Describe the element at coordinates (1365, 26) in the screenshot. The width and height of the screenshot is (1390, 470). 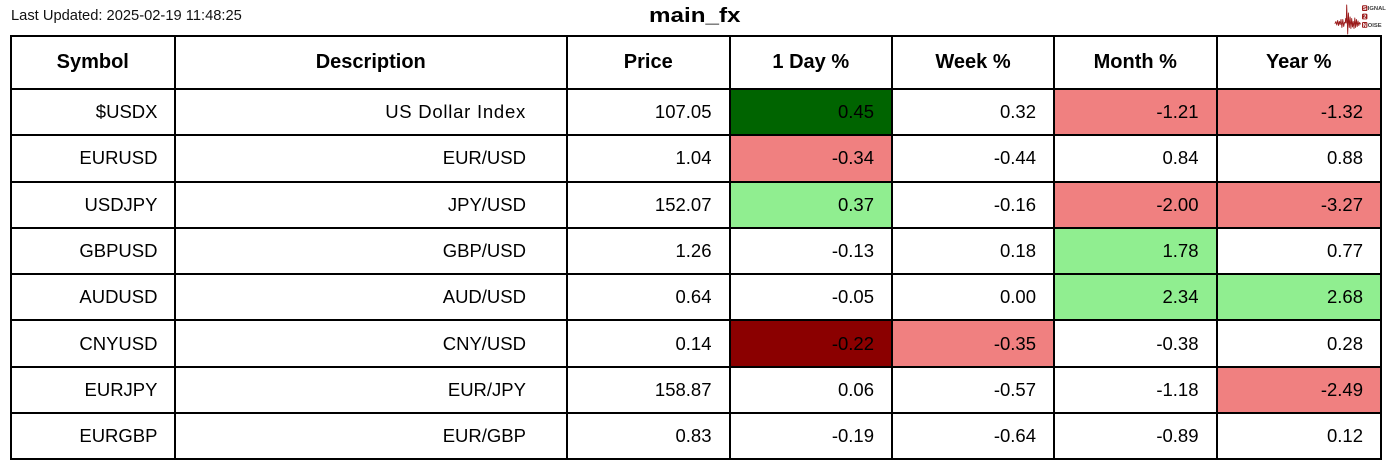
I see `svg-text: N` at that location.